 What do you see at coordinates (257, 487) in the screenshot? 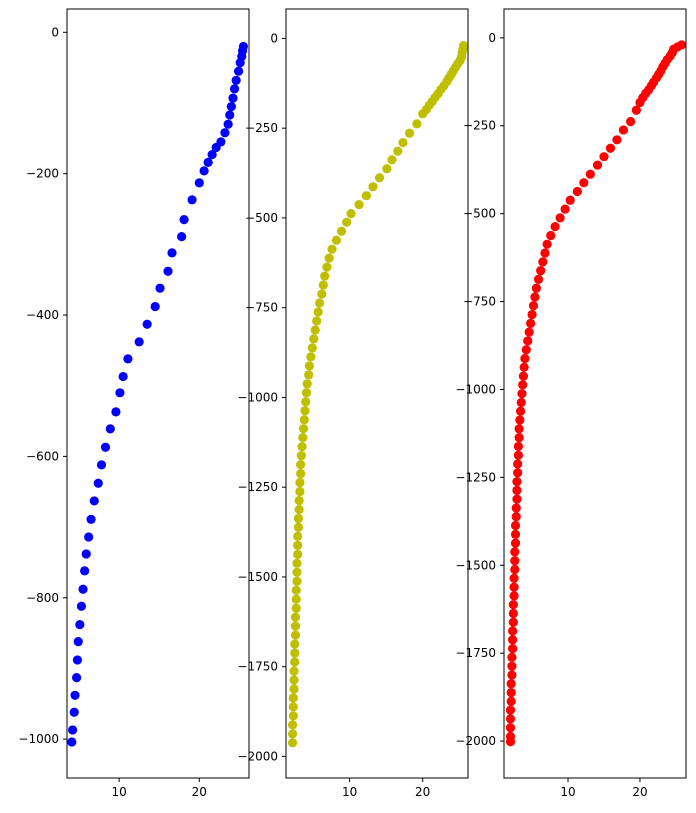
I see `y-tick-label: −1250` at bounding box center [257, 487].